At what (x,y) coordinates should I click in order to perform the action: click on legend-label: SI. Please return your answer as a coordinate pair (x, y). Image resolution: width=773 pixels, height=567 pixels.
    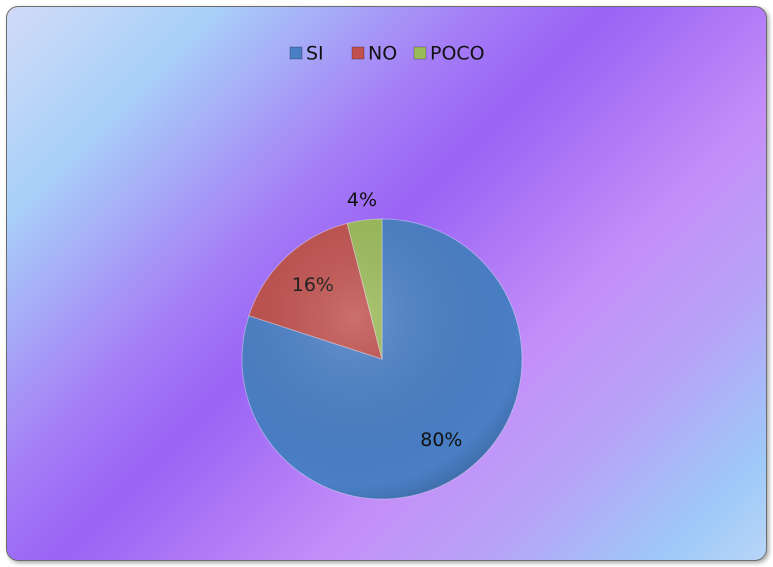
    Looking at the image, I should click on (315, 54).